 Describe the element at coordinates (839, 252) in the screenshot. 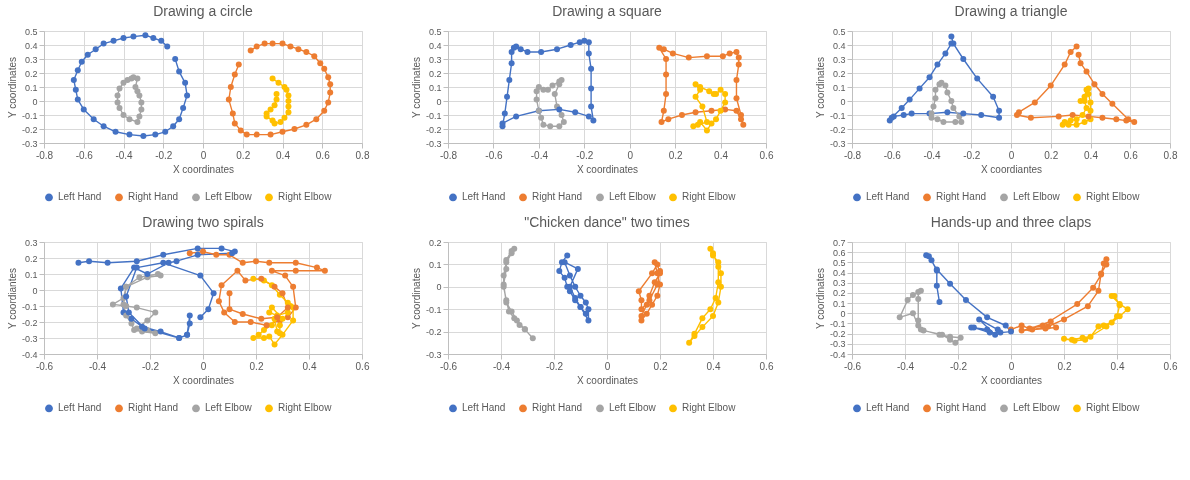

I see `y-tick-label: 0.6` at that location.